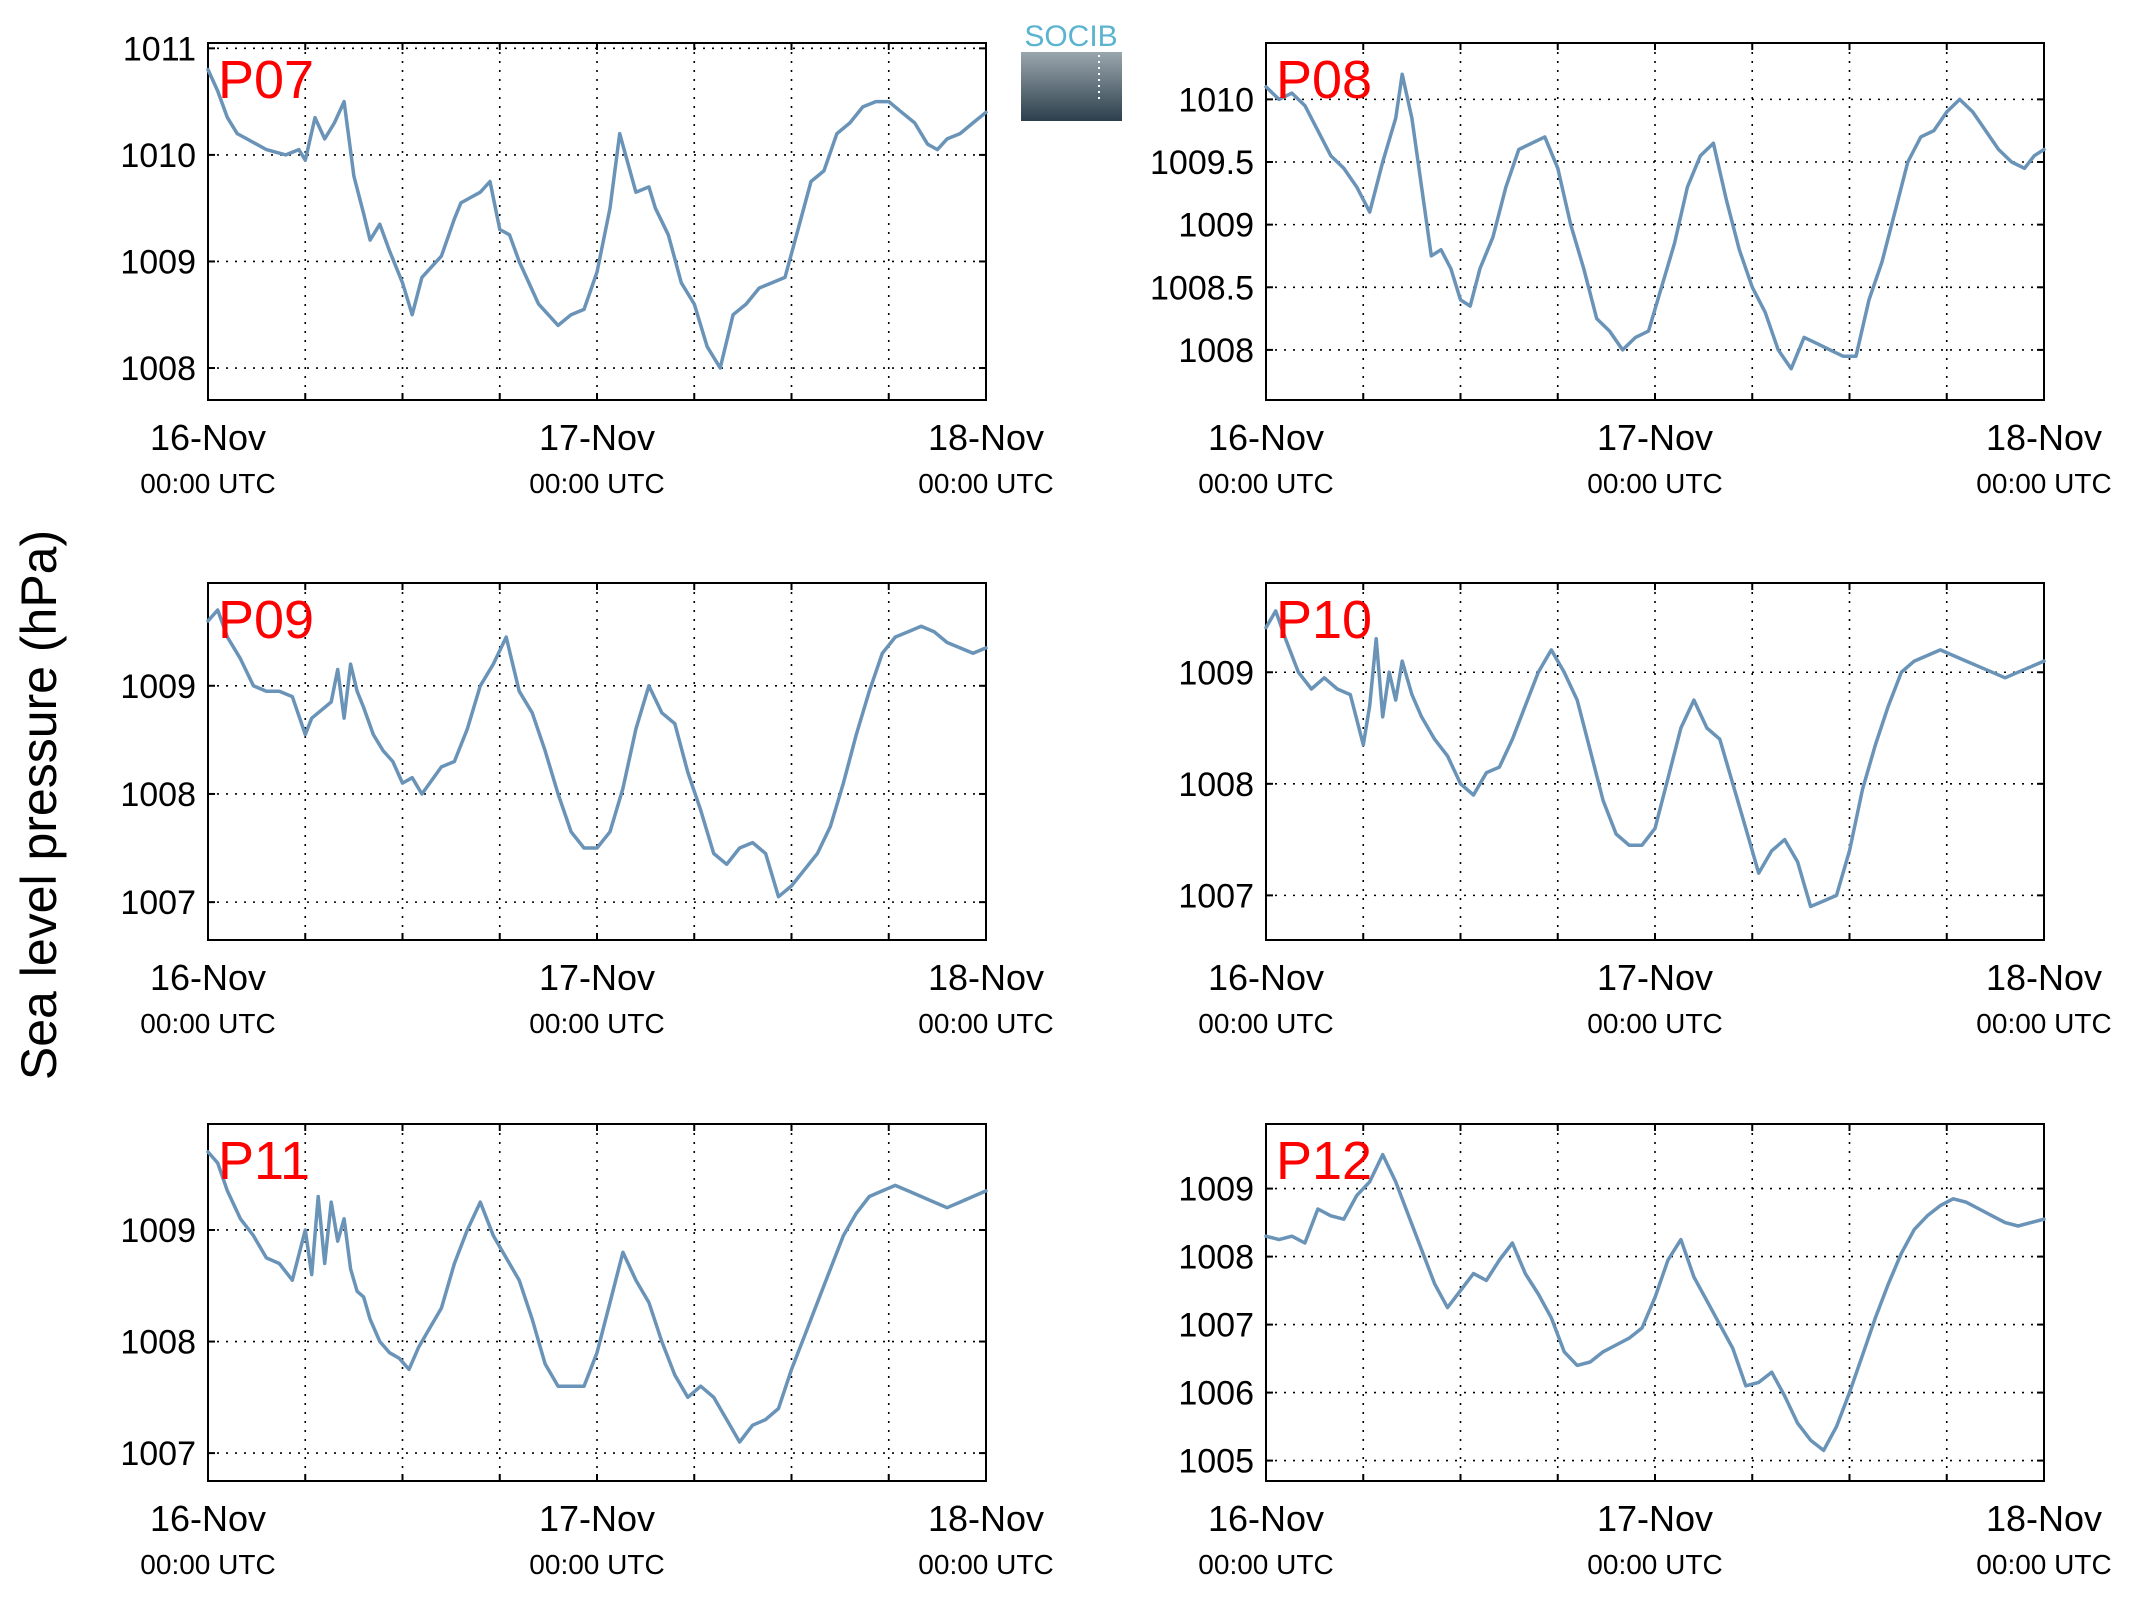 This screenshot has height=1608, width=2133. I want to click on station-label: P08, so click(1324, 80).